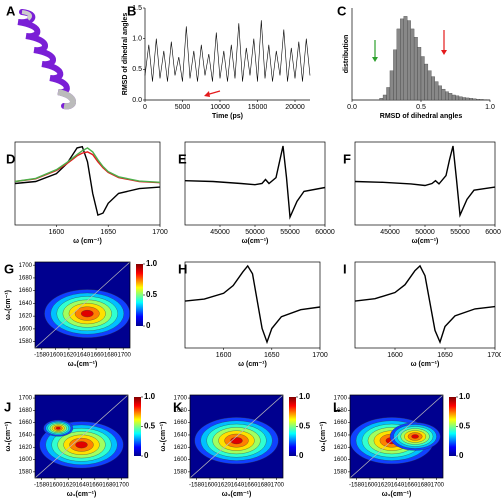 The width and height of the screenshot is (501, 502). I want to click on panel-letter: L, so click(337, 406).